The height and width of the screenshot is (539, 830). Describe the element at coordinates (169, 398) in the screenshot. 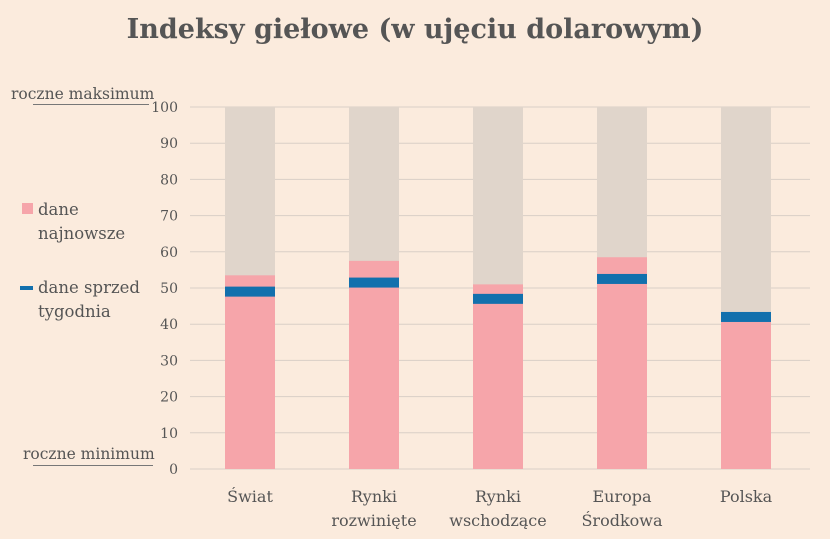

I see `y-tick-label: 20` at that location.